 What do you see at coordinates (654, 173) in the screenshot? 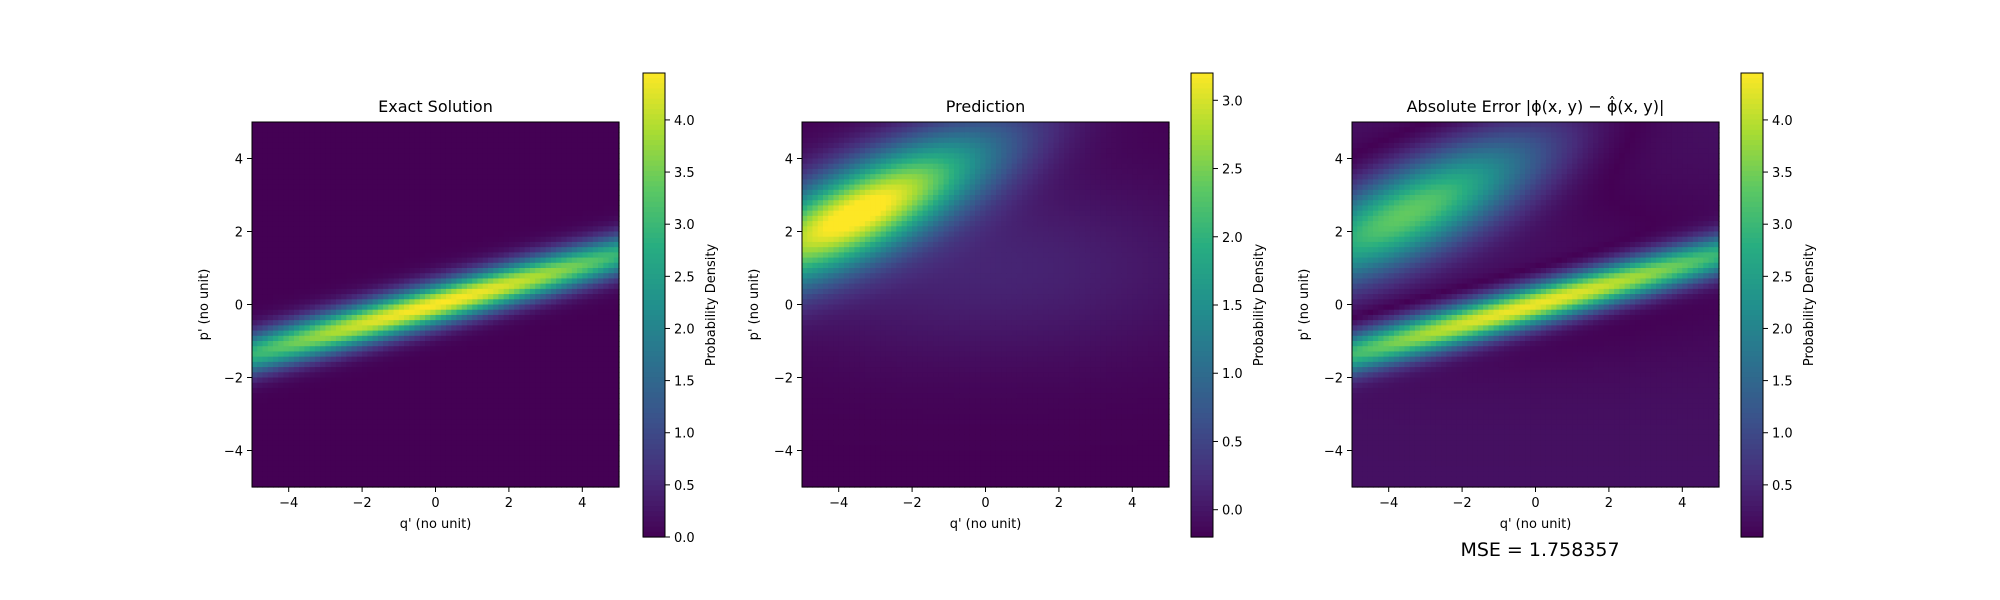
I see `colorbar-segment` at bounding box center [654, 173].